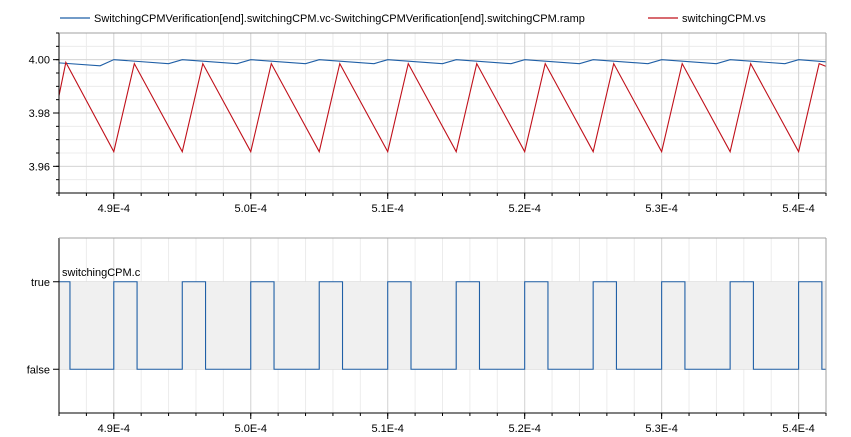 Image resolution: width=851 pixels, height=437 pixels. I want to click on bottom-y-tick-label: false, so click(38, 370).